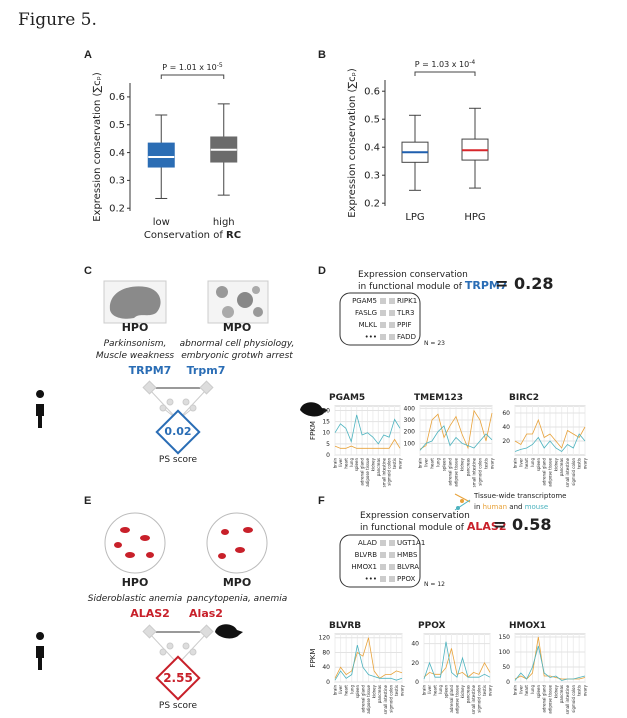 The height and width of the screenshot is (718, 627). What do you see at coordinates (388, 561) in the screenshot?
I see `module-list: ALAD BLVRB HMOX1 ••• UGT1A1 HMBS BLVRA PPOX` at bounding box center [388, 561].